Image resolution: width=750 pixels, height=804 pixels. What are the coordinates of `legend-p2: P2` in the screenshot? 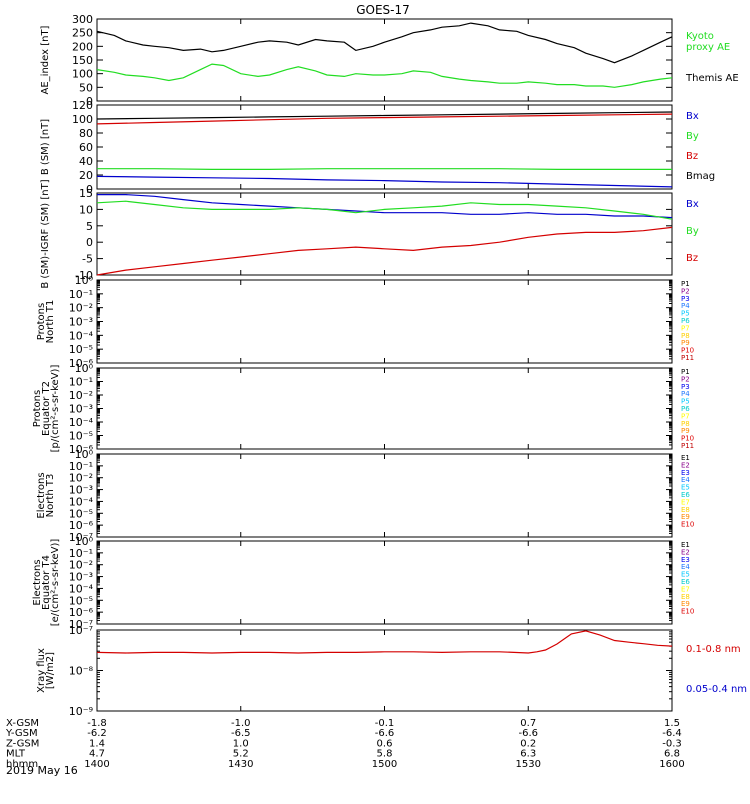 It's located at (685, 291).